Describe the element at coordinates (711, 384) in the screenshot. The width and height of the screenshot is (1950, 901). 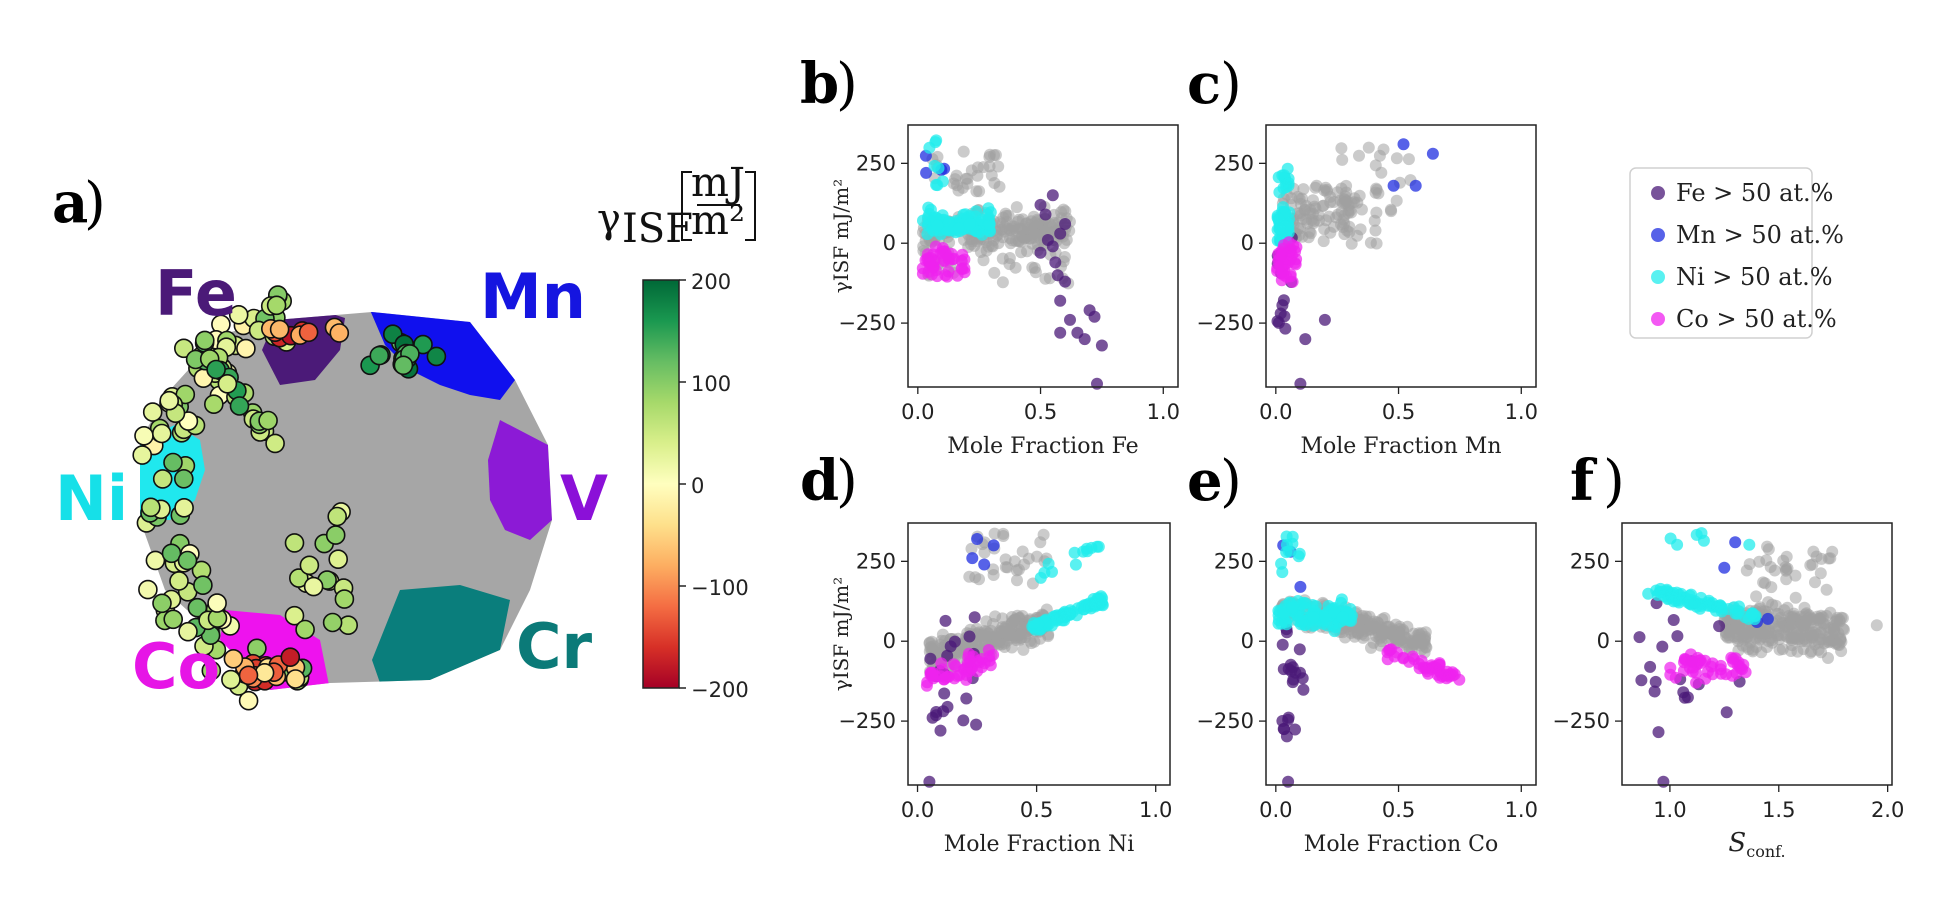
I see `colorbar-tick-label: 100` at that location.